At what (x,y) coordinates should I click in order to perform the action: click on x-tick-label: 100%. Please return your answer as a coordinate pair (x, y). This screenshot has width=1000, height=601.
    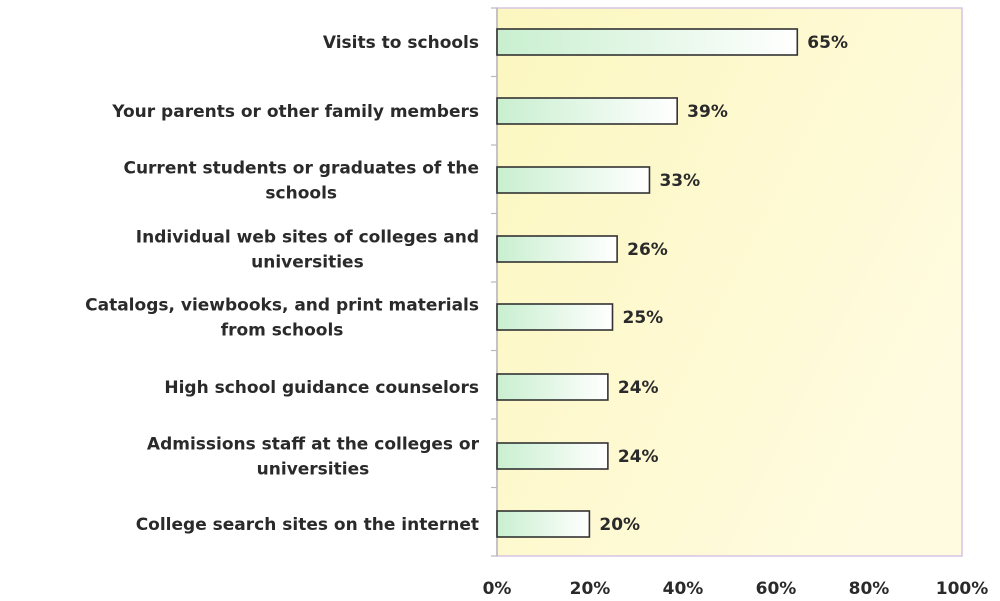
    Looking at the image, I should click on (962, 589).